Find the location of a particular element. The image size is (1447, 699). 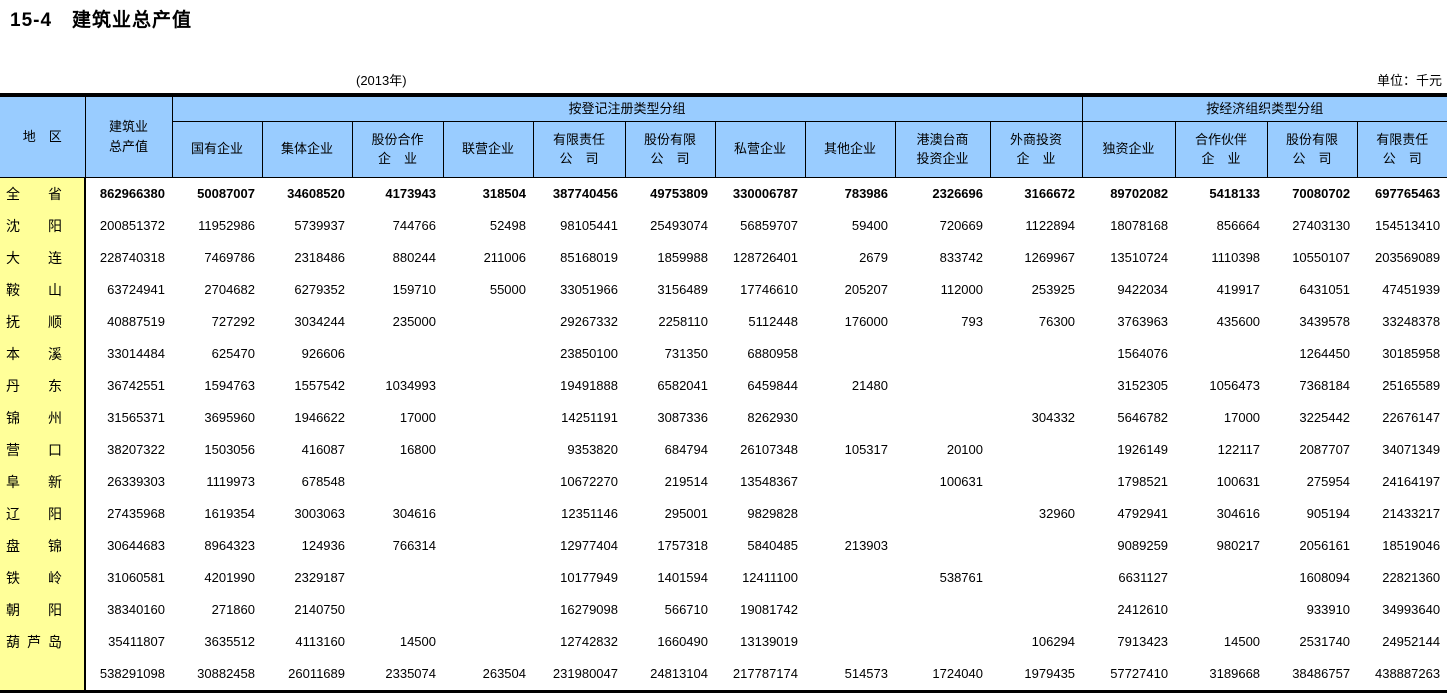

value-cell: 330006787 is located at coordinates (765, 193).